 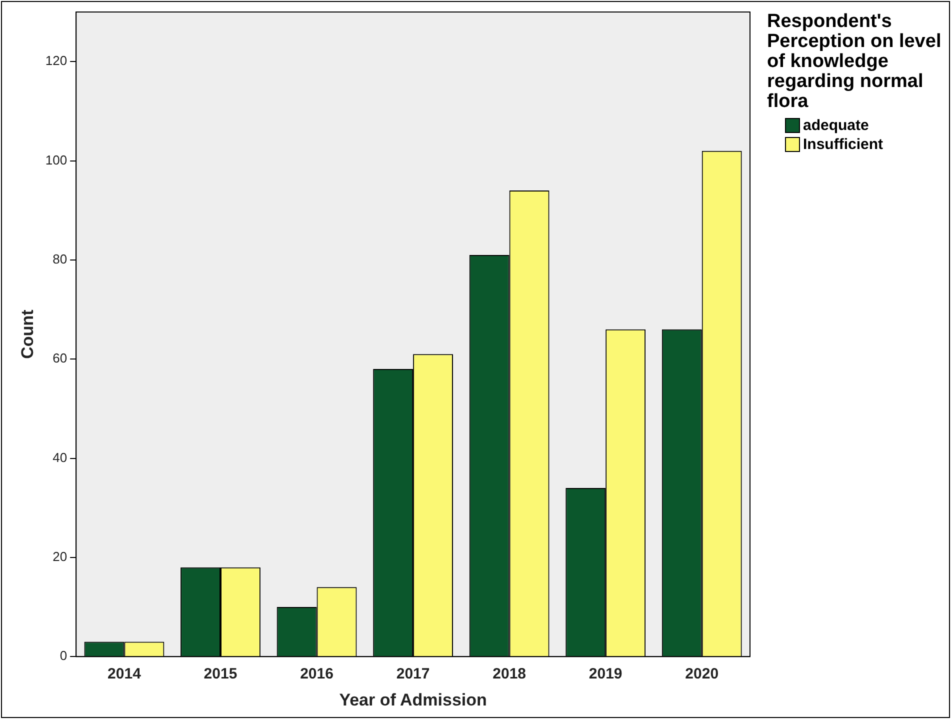 I want to click on legend-label: adequate, so click(x=836, y=125).